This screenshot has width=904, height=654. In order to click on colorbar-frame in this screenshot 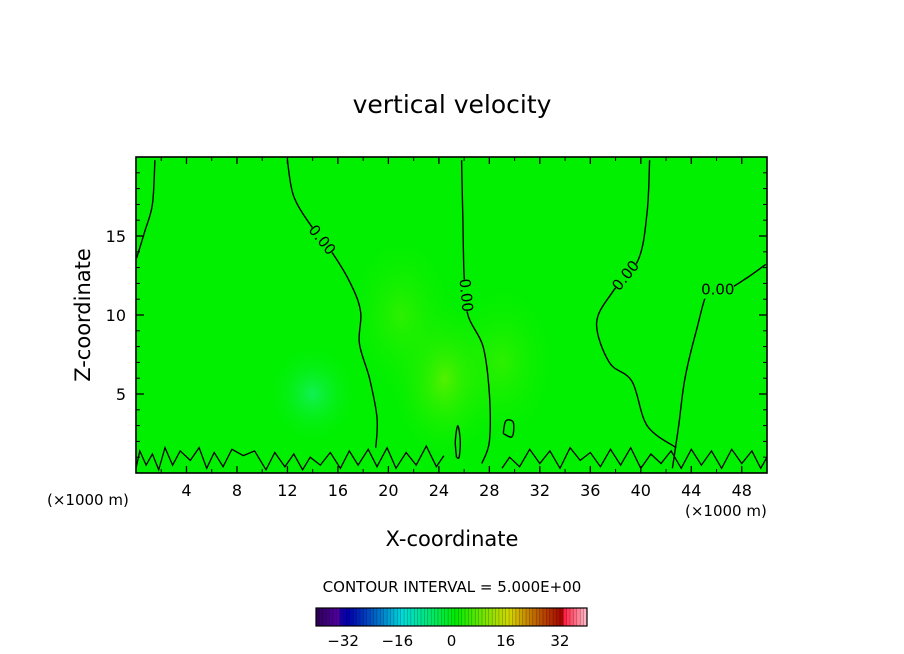, I will do `click(451, 617)`.